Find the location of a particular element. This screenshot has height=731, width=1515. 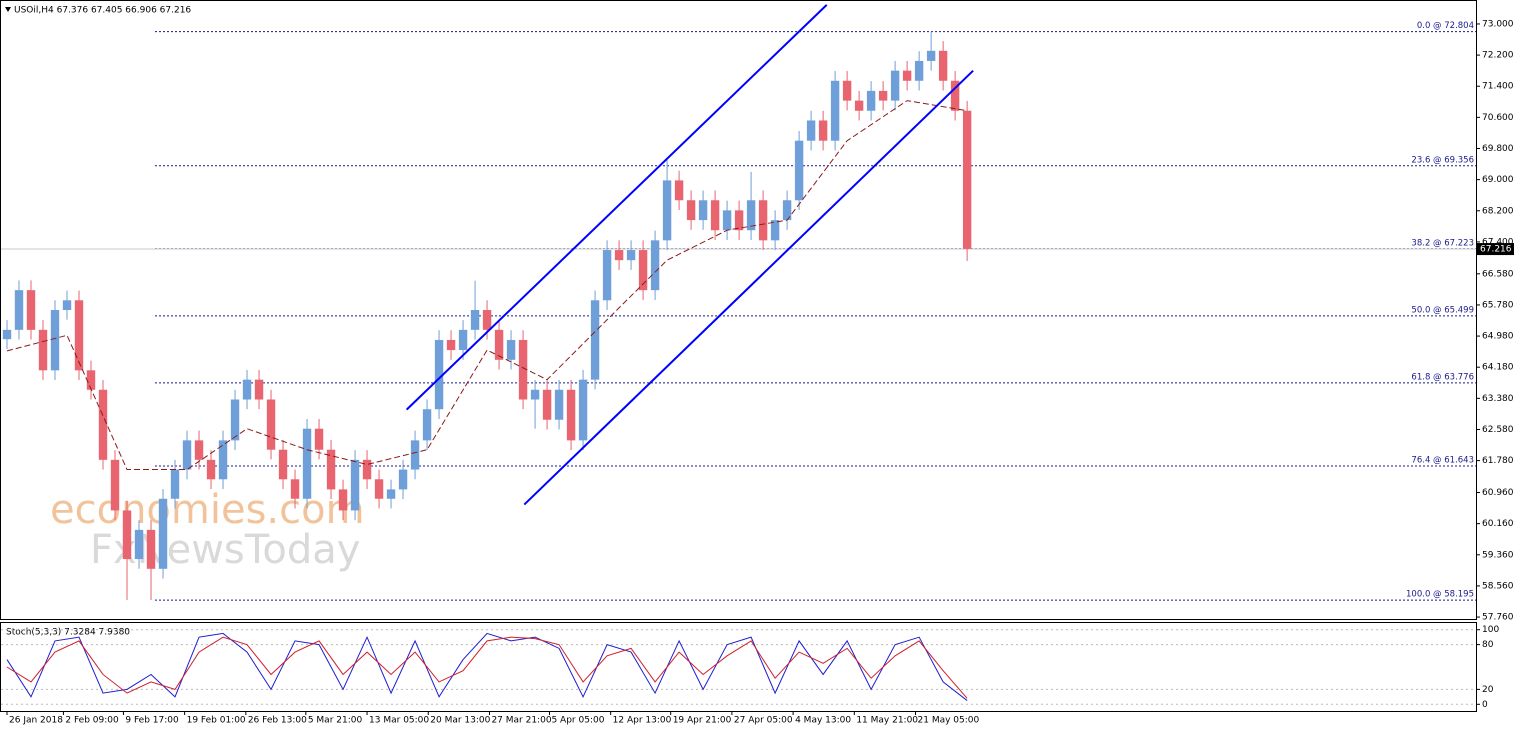

x-tick-label: 27 Apr 05:00 is located at coordinates (763, 721).